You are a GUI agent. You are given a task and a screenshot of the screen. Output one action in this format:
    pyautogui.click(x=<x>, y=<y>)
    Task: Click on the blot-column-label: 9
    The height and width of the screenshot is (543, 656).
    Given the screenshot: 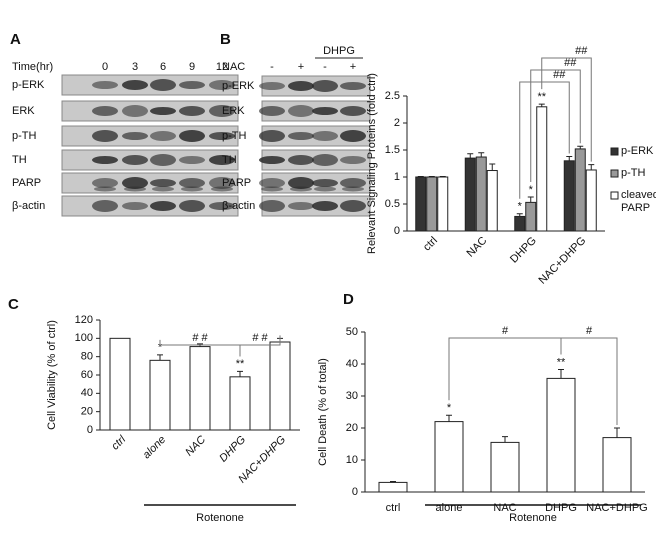 What is the action you would take?
    pyautogui.click(x=192, y=67)
    